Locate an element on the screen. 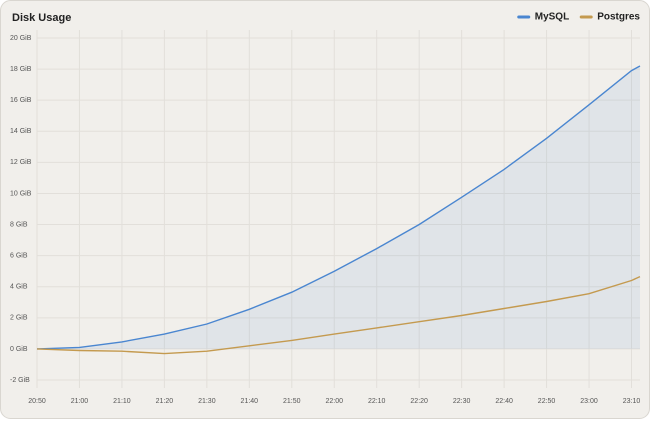 The height and width of the screenshot is (424, 650). y-tick-label: 10 GiB is located at coordinates (21, 193).